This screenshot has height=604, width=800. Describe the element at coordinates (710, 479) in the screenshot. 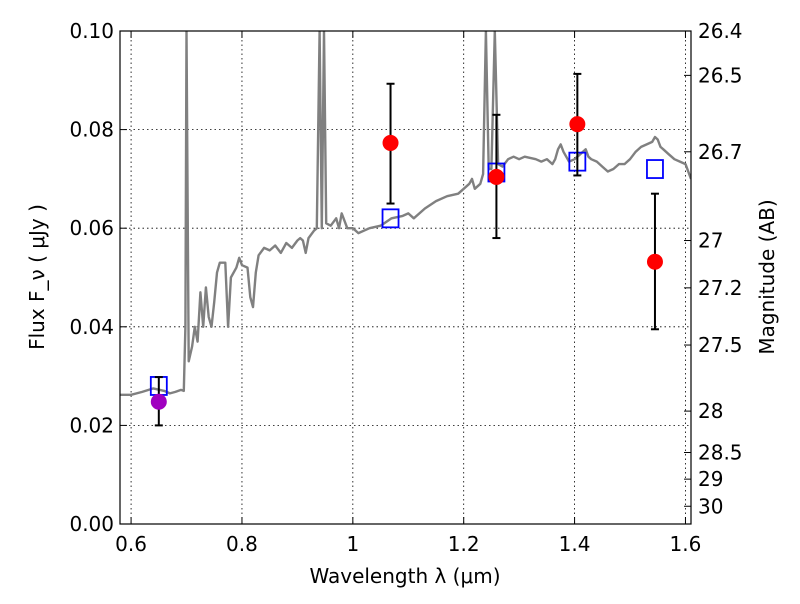

I see `y2-tick-label: 29` at that location.